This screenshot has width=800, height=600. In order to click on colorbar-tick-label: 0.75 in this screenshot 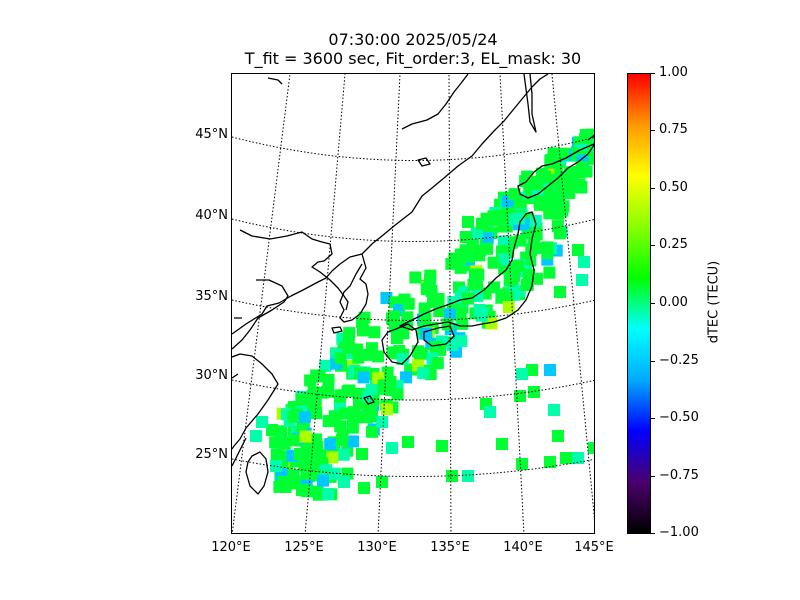, I will do `click(673, 129)`.